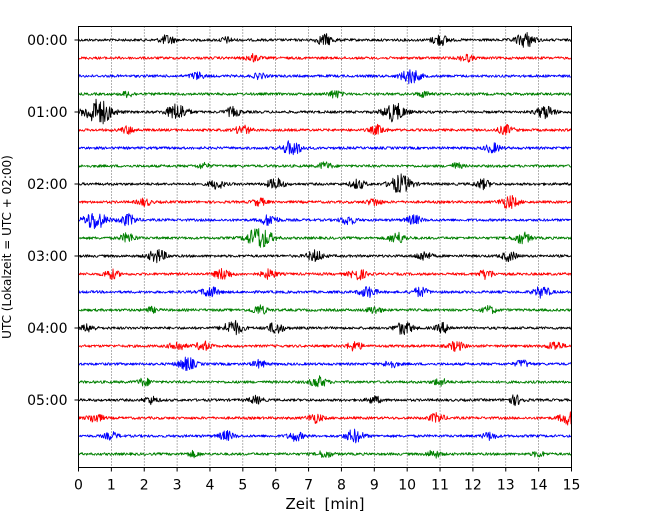 This screenshot has height=520, width=650. What do you see at coordinates (440, 486) in the screenshot?
I see `x-tick-label: 11` at bounding box center [440, 486].